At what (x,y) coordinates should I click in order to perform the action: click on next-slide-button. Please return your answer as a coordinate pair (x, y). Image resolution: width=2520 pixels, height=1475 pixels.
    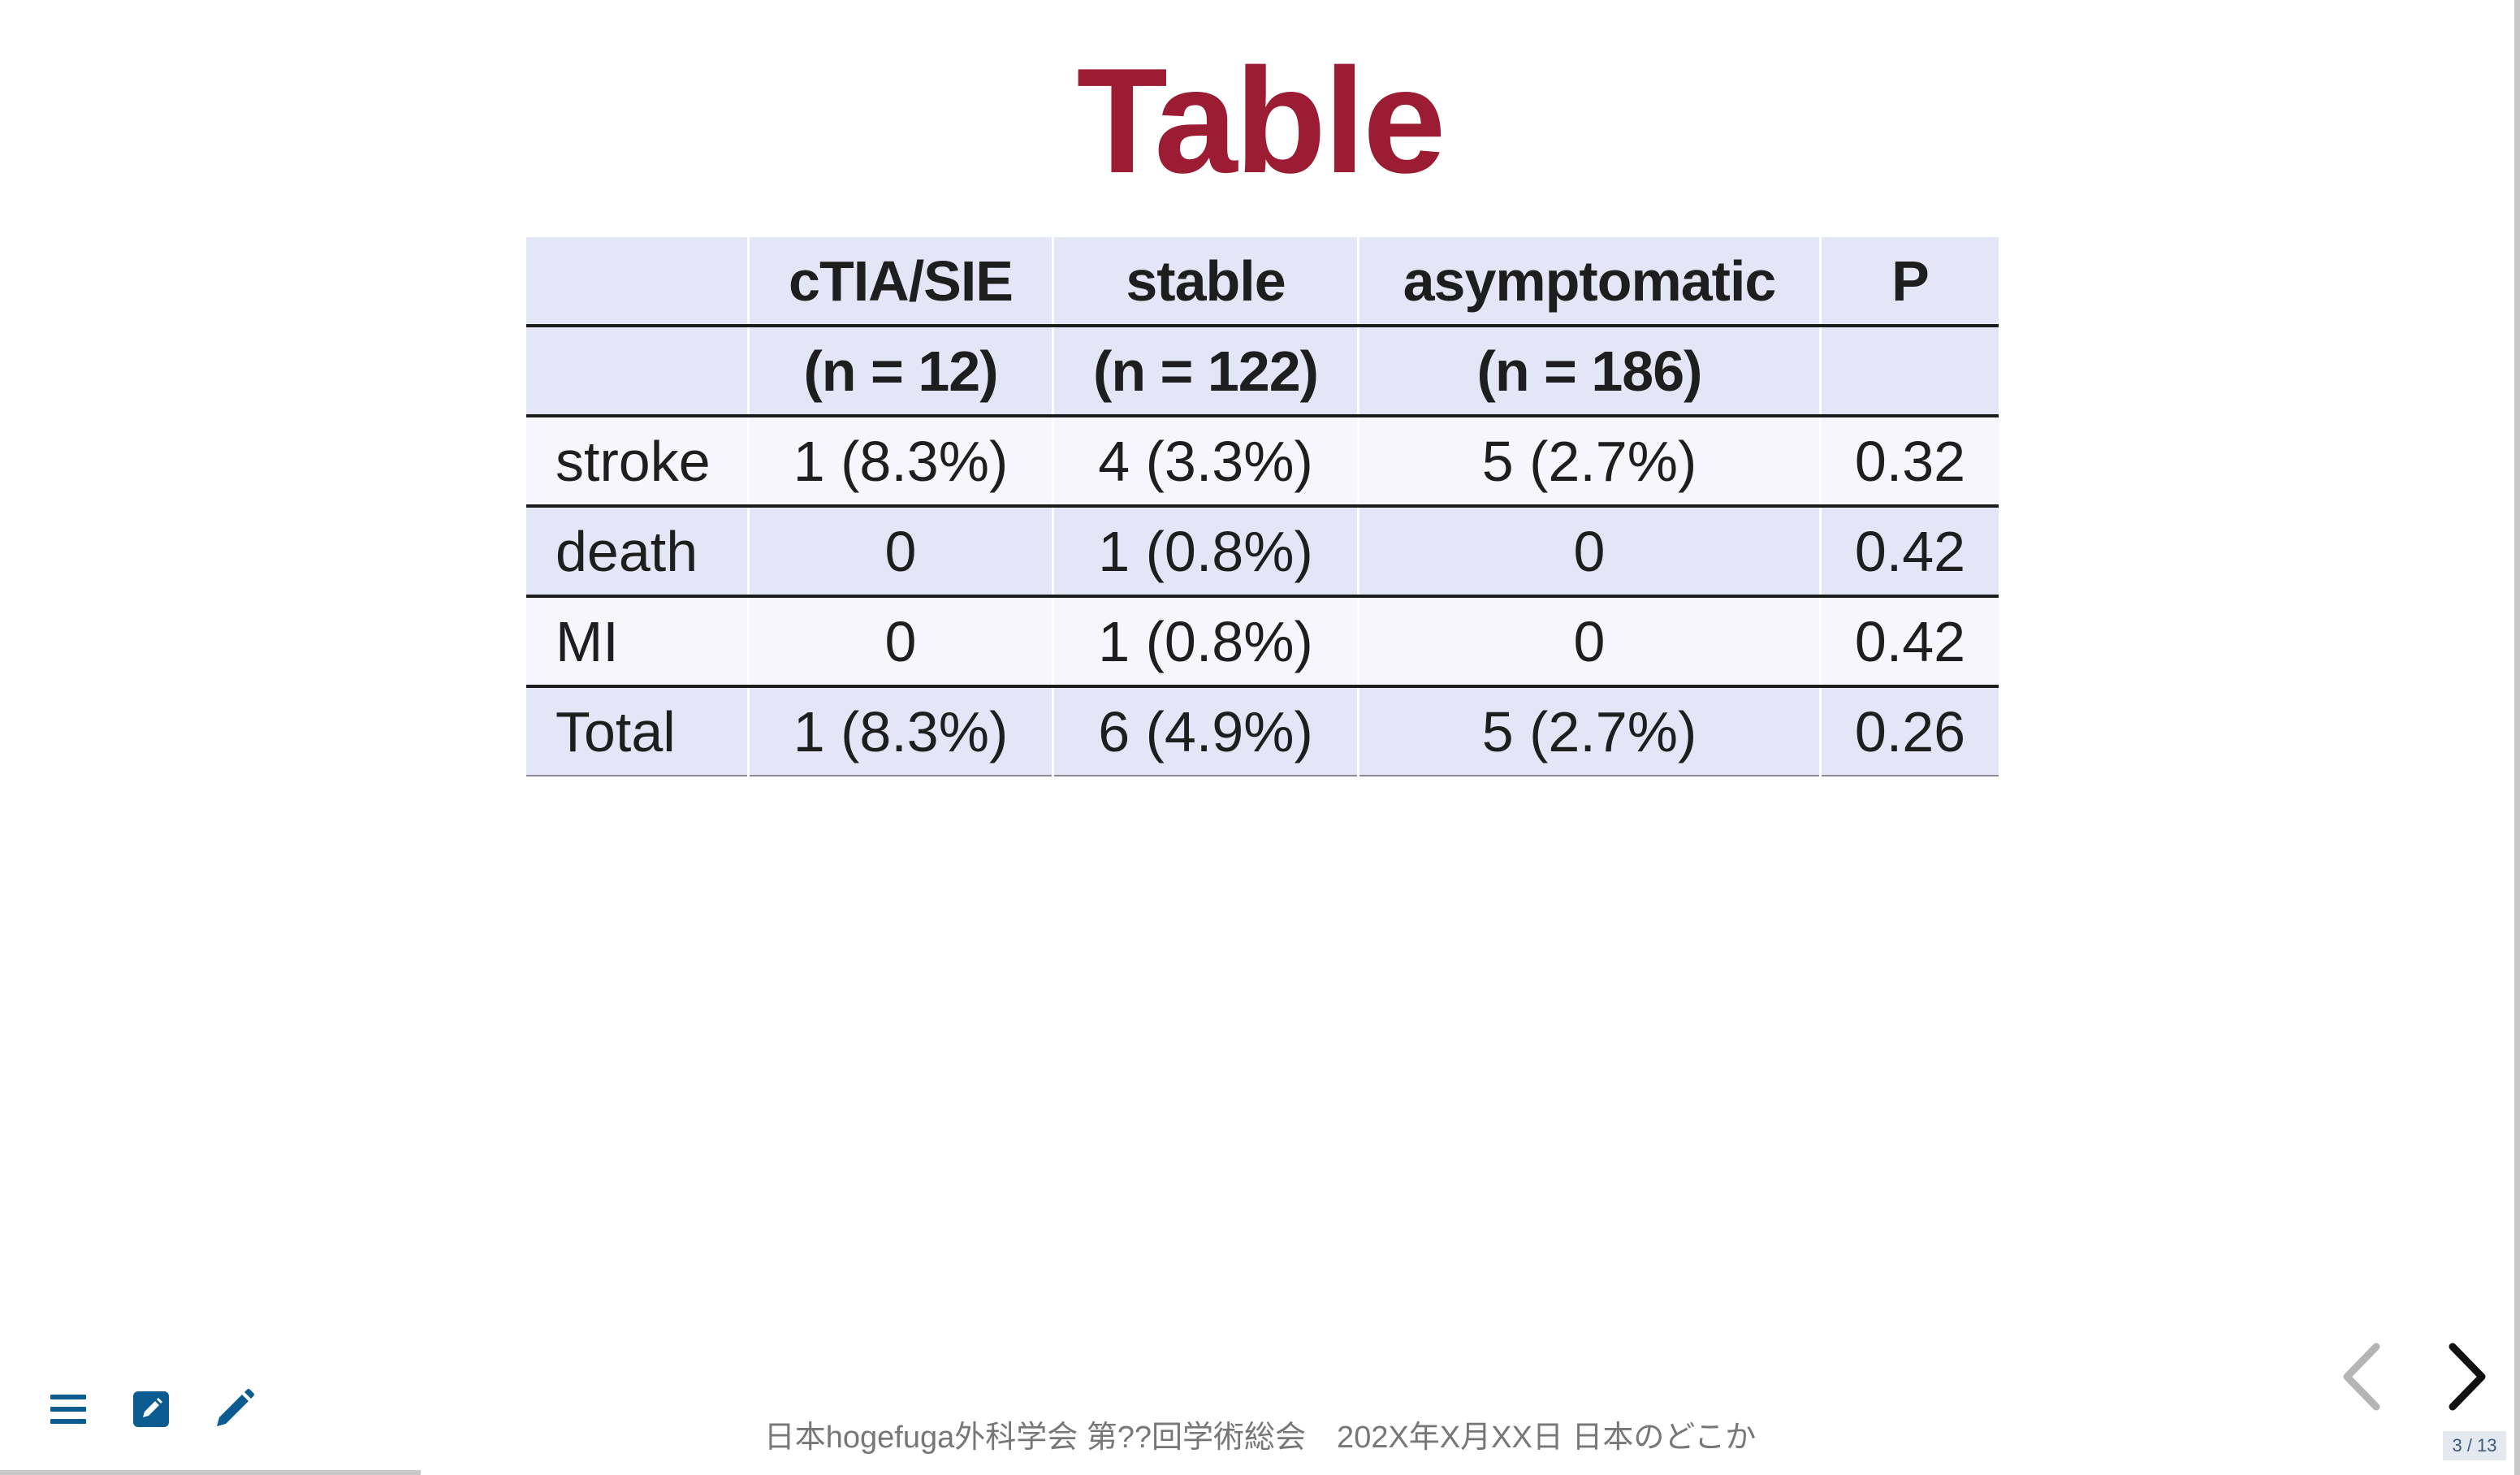
    Looking at the image, I should click on (2467, 1376).